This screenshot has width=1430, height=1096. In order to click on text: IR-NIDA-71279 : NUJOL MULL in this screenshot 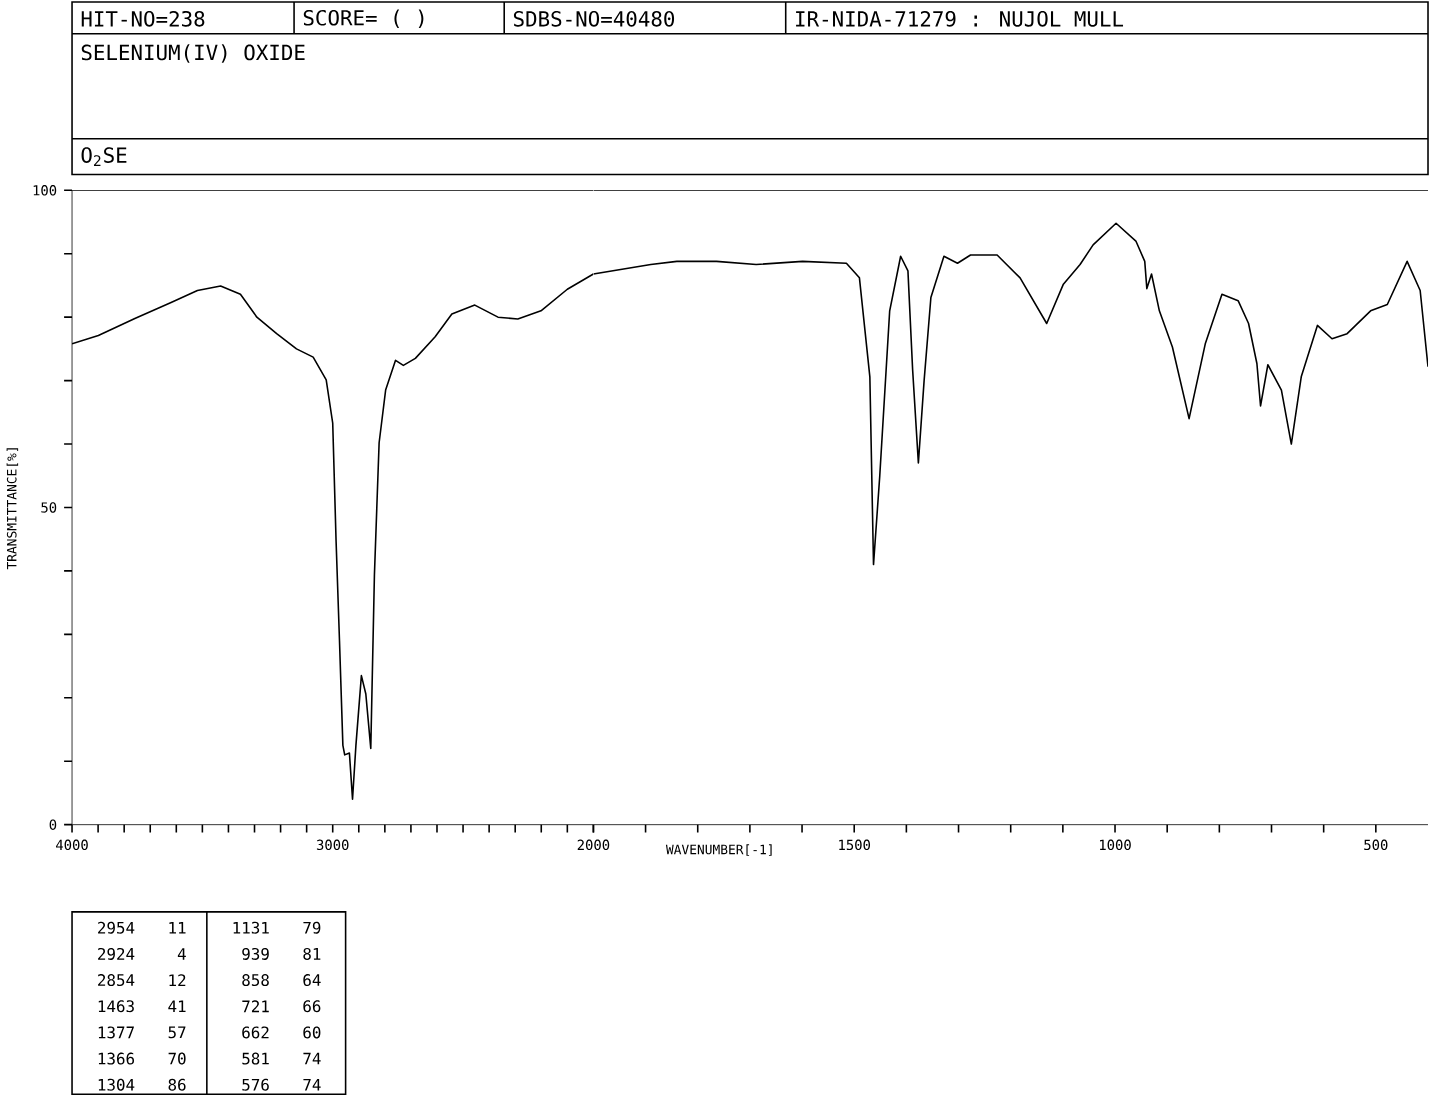, I will do `click(960, 18)`.